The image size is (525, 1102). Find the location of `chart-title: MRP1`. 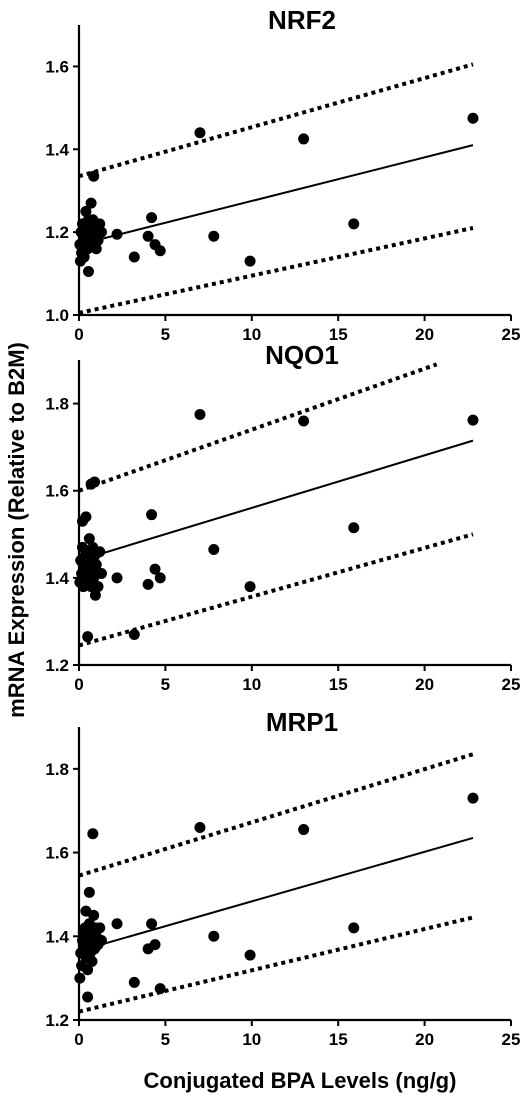

chart-title: MRP1 is located at coordinates (302, 722).